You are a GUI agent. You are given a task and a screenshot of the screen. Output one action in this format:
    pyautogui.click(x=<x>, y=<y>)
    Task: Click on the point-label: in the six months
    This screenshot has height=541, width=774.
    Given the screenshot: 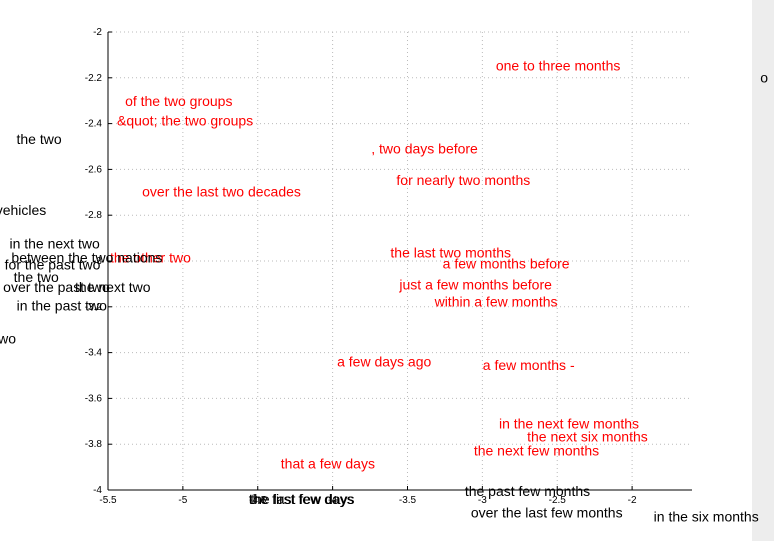 What is the action you would take?
    pyautogui.click(x=706, y=517)
    